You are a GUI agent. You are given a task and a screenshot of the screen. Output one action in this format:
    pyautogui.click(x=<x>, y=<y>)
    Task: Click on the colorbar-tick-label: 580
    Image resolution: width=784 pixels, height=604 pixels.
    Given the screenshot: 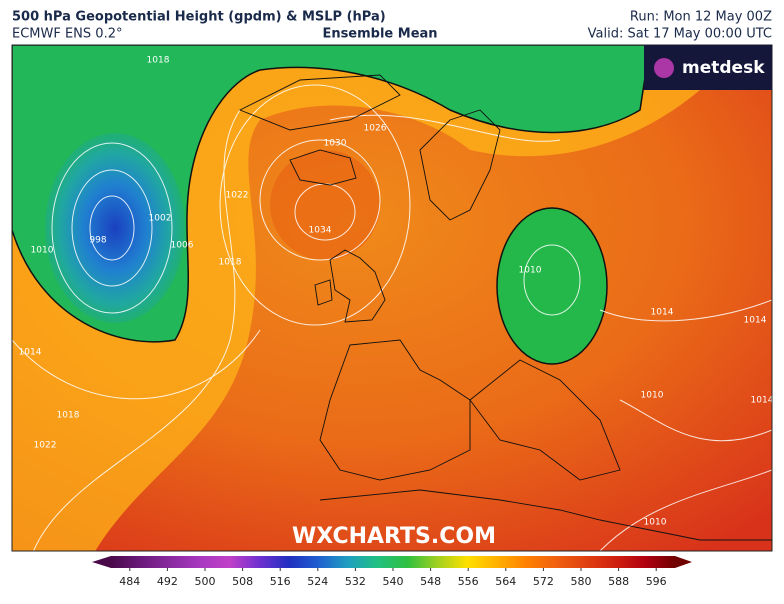 What is the action you would take?
    pyautogui.click(x=581, y=581)
    